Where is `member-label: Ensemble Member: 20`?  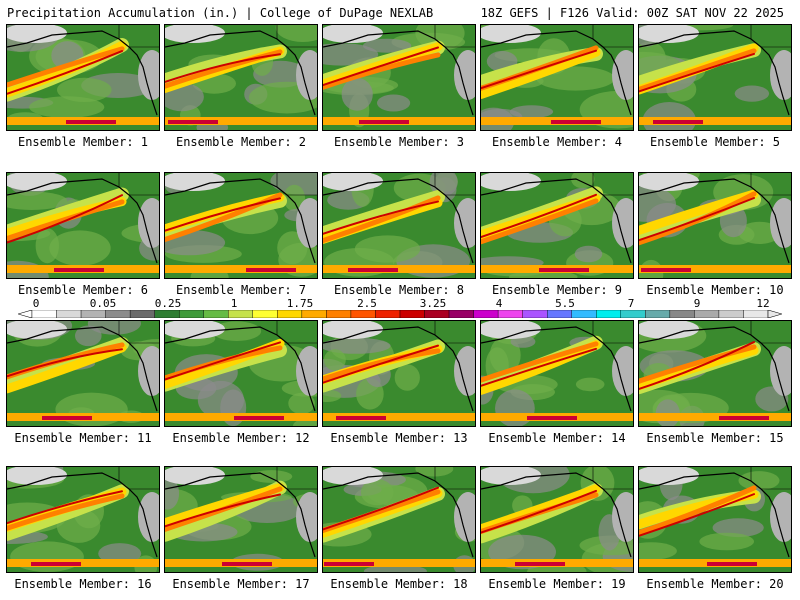 member-label: Ensemble Member: 20 is located at coordinates (715, 584).